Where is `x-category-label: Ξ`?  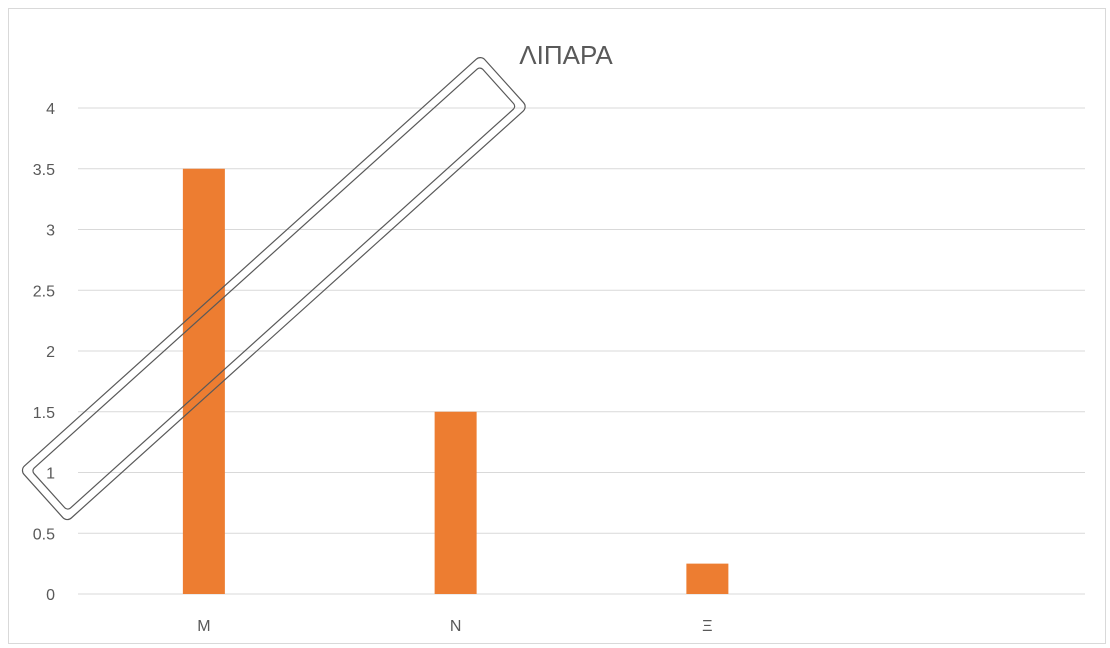
x-category-label: Ξ is located at coordinates (707, 626).